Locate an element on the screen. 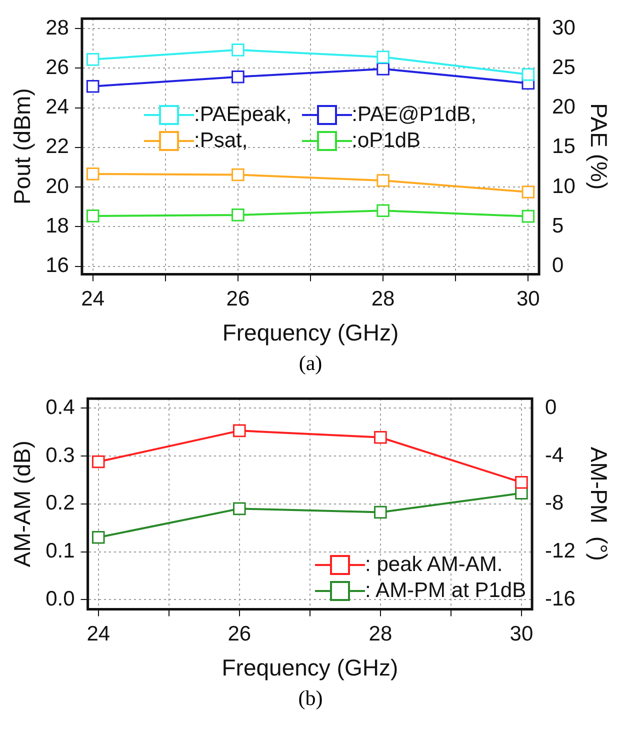 The height and width of the screenshot is (741, 621). y2-axis-title: PAE (%) is located at coordinates (599, 146).